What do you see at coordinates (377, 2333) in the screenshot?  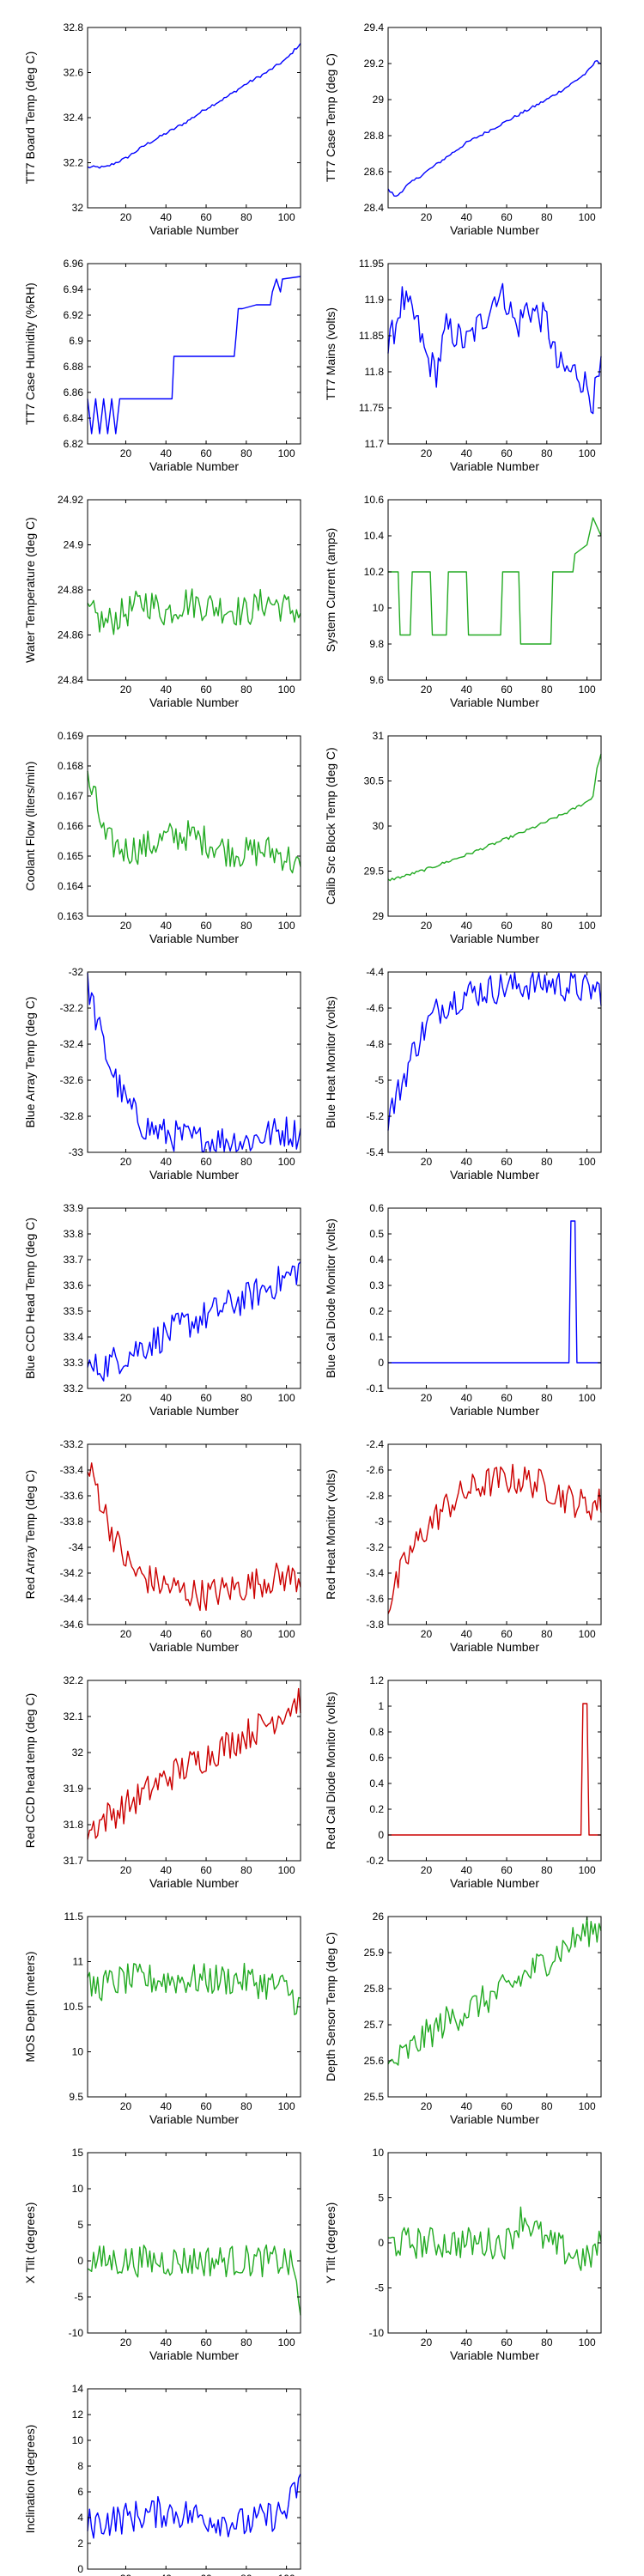 I see `y-tick-label: -10` at bounding box center [377, 2333].